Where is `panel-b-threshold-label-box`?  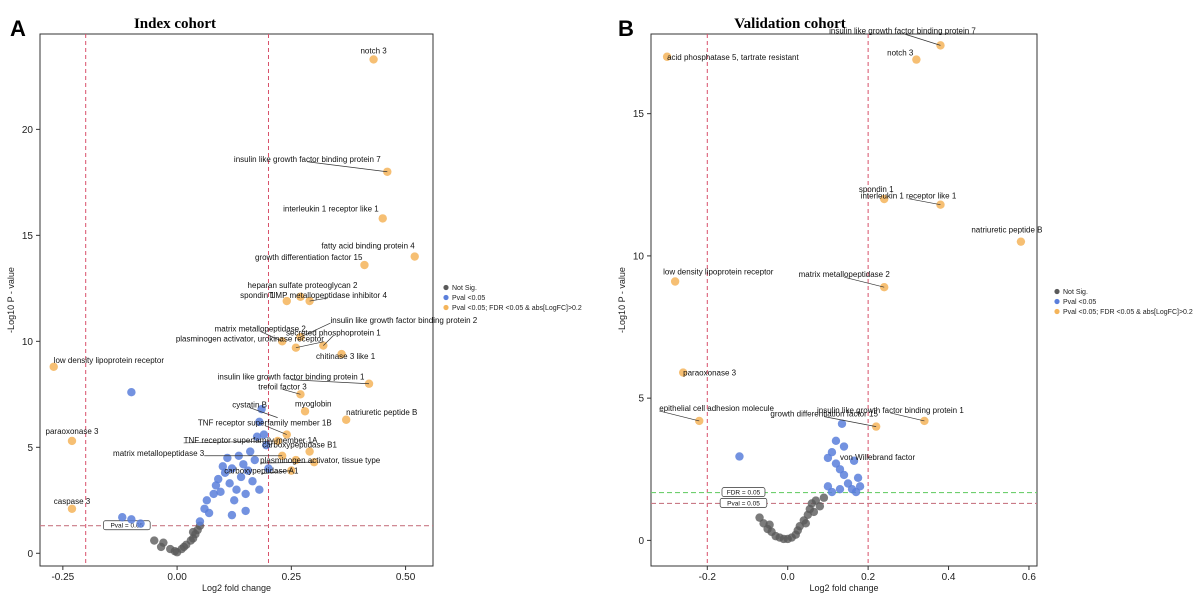
panel-b-threshold-label-box is located at coordinates (743, 492).